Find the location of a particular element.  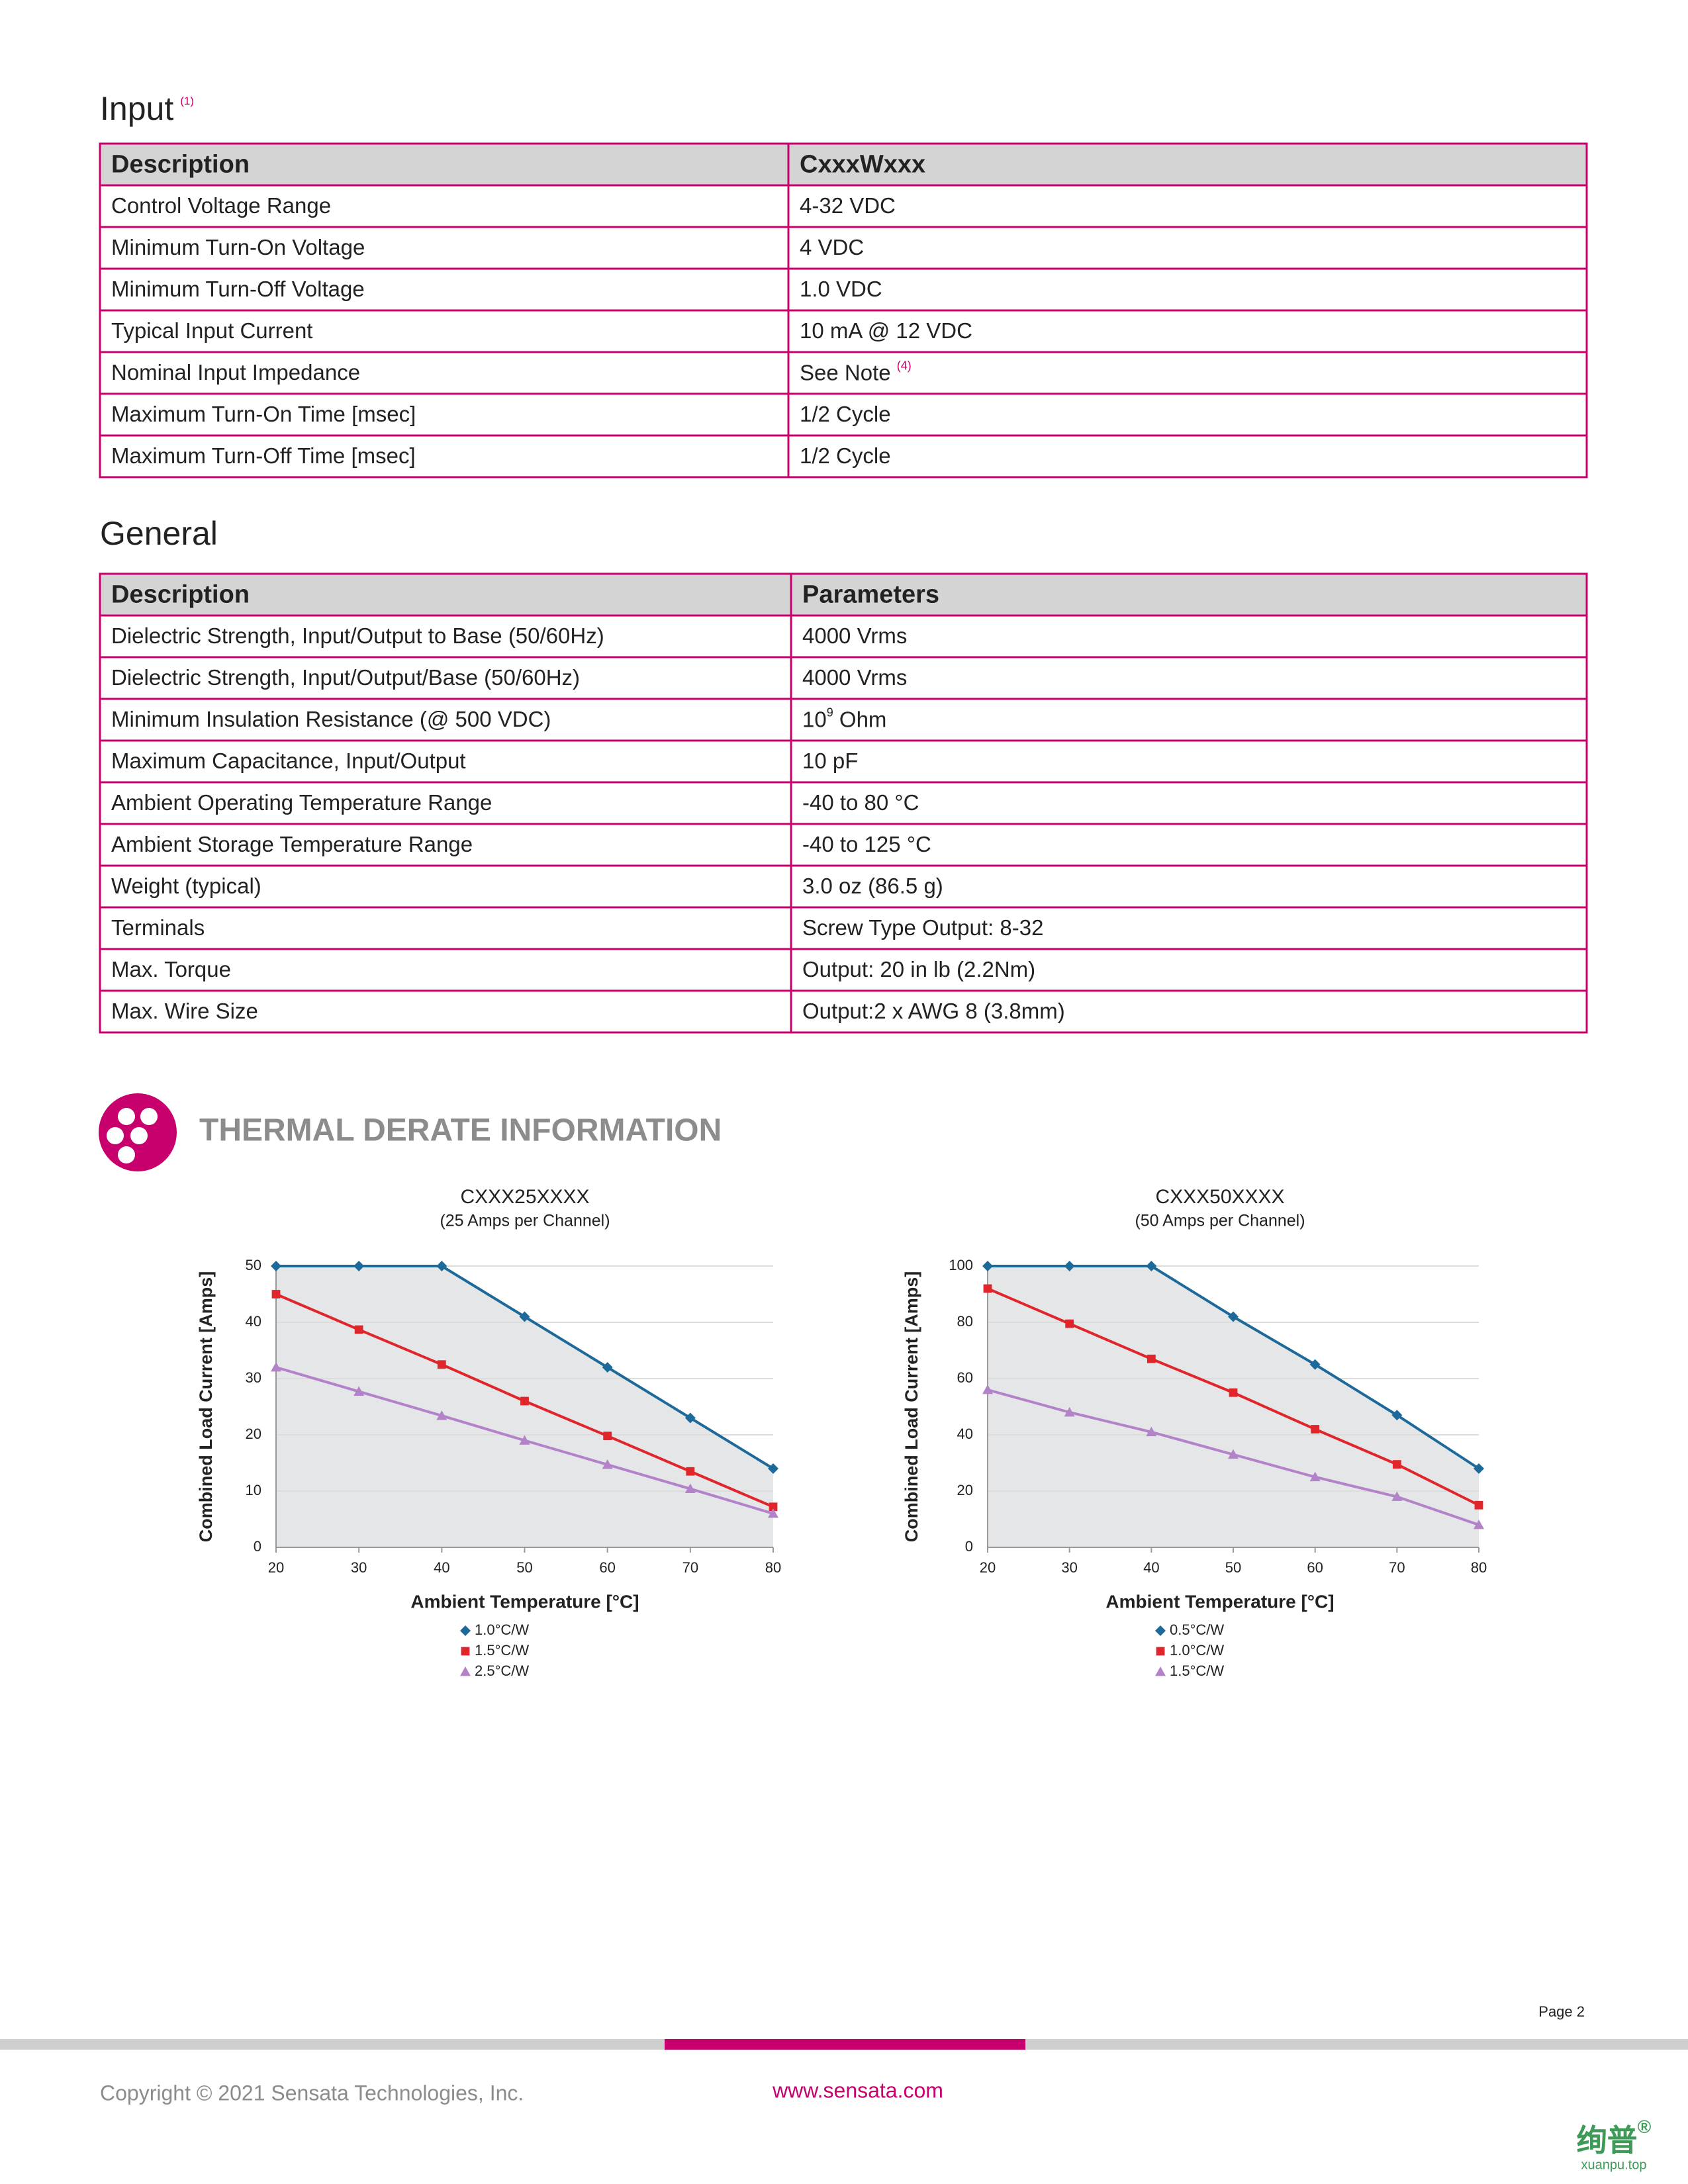

watermark: 绚普® is located at coordinates (1614, 2137).